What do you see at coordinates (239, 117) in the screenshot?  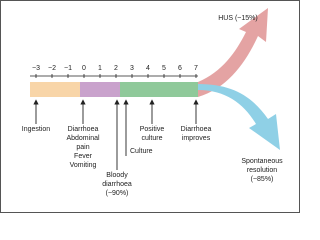 I see `resolution-arrow` at bounding box center [239, 117].